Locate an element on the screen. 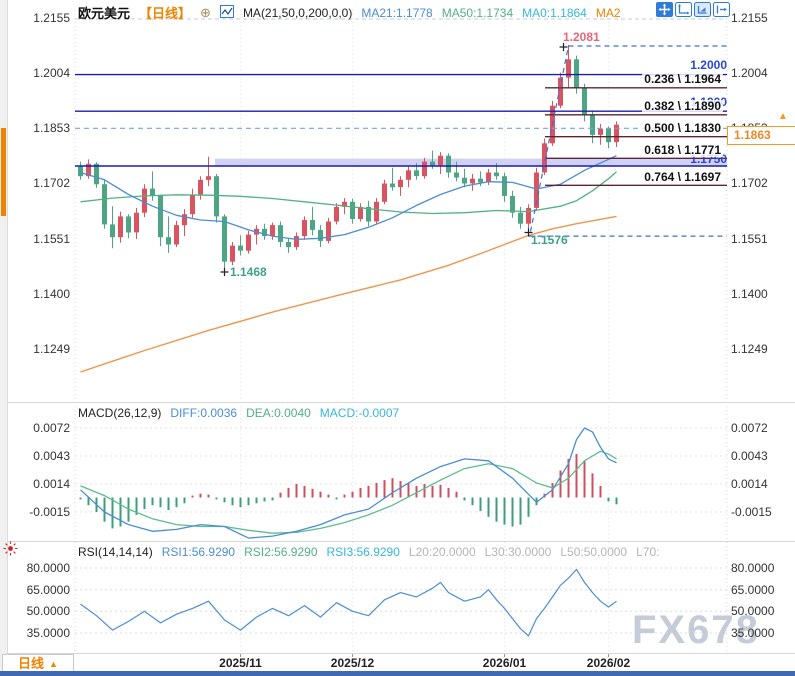  price-axis-label-right: 1.2155 is located at coordinates (749, 18).